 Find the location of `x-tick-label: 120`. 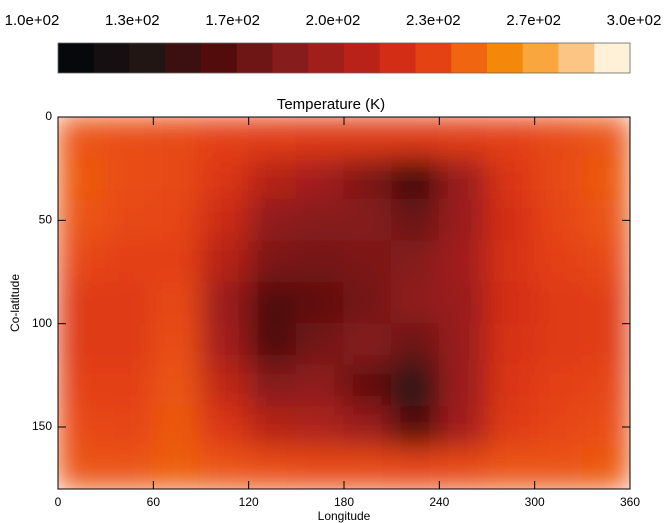

x-tick-label: 120 is located at coordinates (249, 502).